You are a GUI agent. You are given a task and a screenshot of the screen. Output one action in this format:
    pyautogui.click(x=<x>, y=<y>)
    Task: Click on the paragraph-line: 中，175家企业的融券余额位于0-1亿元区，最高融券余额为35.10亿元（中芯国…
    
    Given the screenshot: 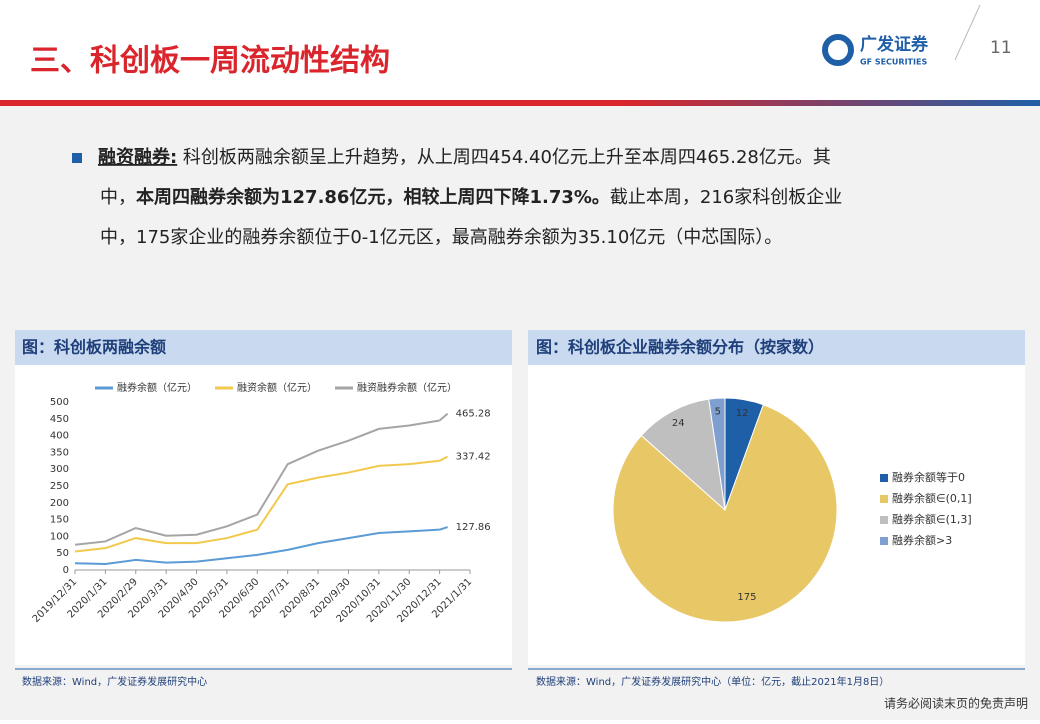 What is the action you would take?
    pyautogui.click(x=441, y=237)
    